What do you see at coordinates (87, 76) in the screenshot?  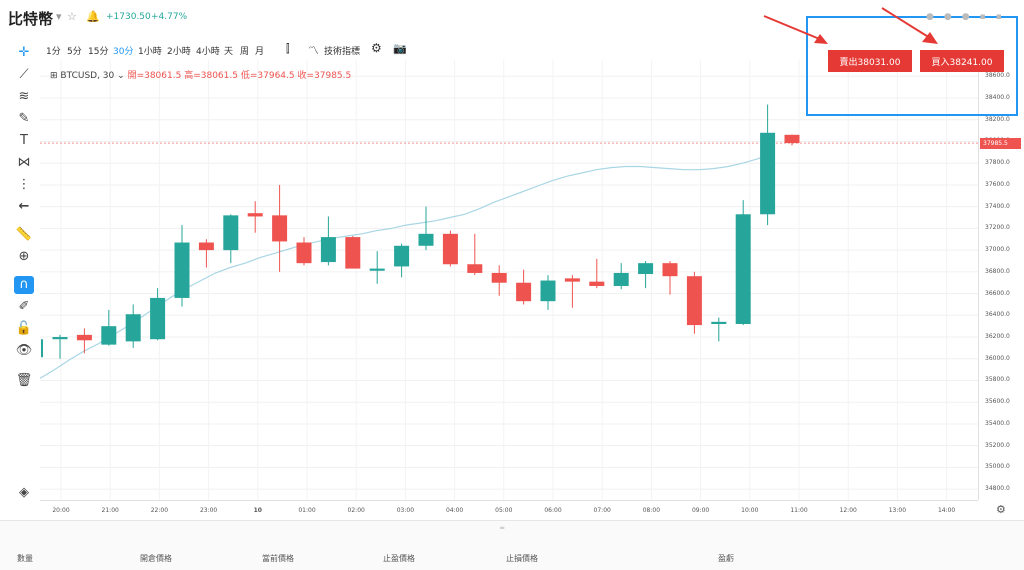 I see `legend-symbol: BTCUSD, 30` at bounding box center [87, 76].